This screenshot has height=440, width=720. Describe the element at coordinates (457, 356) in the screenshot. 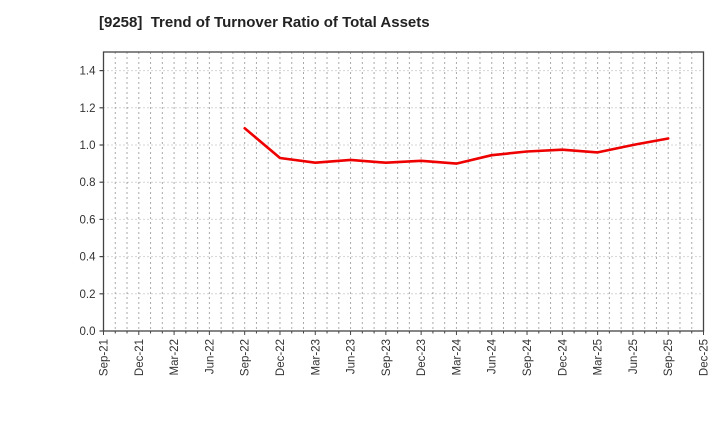

I see `x-tick-label: Mar-24` at that location.